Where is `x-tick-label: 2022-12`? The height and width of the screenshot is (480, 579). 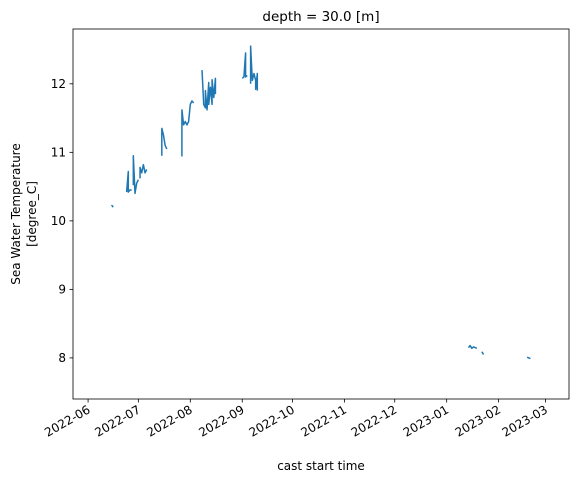
x-tick-label: 2022-12 is located at coordinates (374, 420).